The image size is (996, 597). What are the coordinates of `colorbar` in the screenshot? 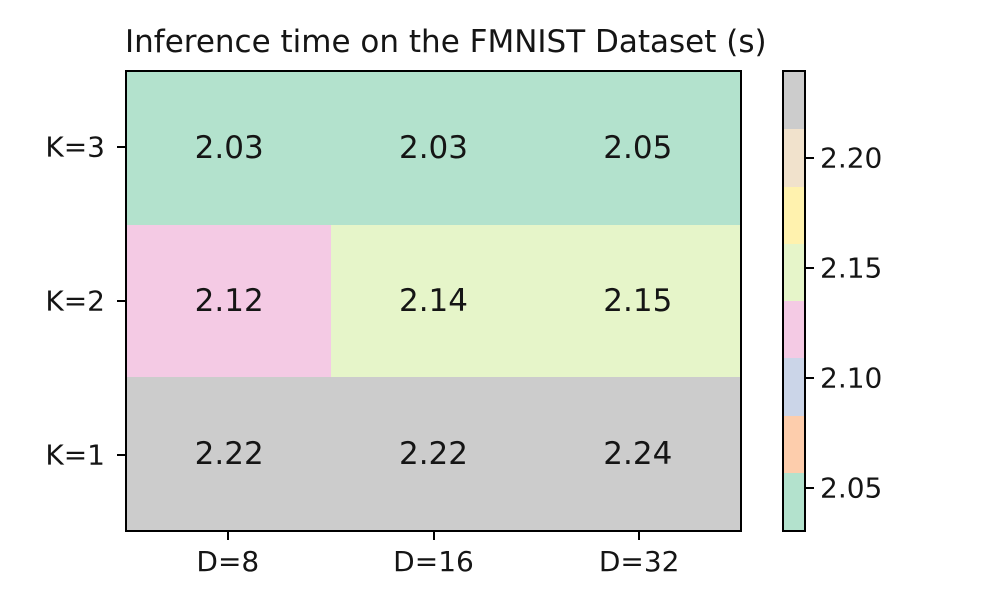 It's located at (794, 301).